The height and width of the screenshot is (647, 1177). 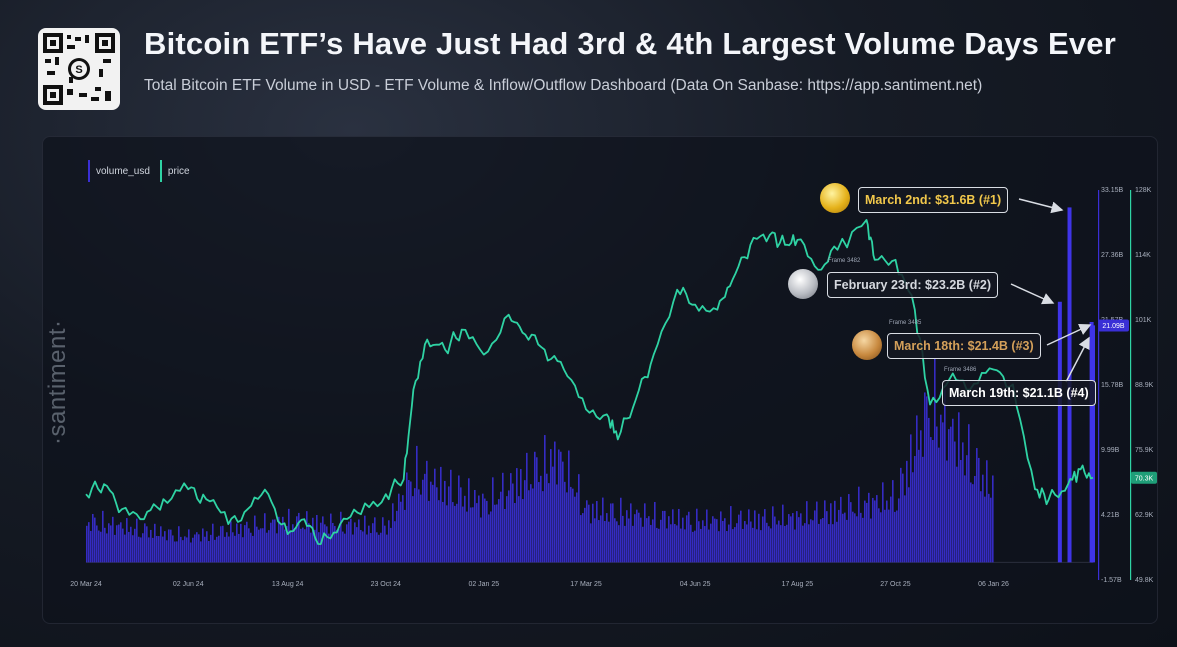 What do you see at coordinates (1093, 444) in the screenshot?
I see `volume-peak-bar` at bounding box center [1093, 444].